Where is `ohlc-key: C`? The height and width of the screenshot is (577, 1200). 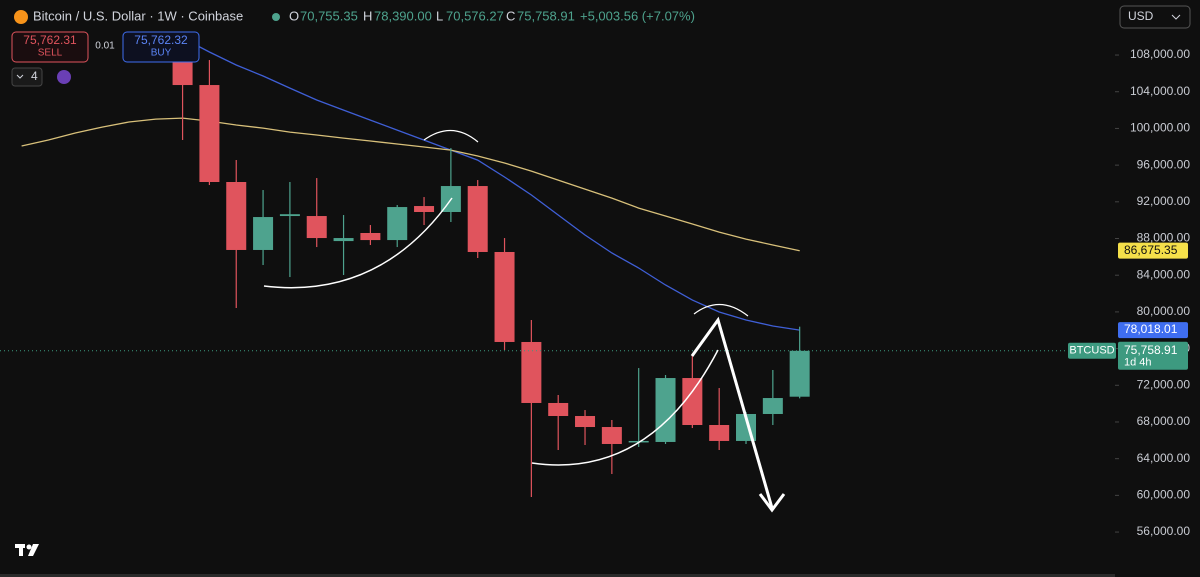 ohlc-key: C is located at coordinates (510, 15).